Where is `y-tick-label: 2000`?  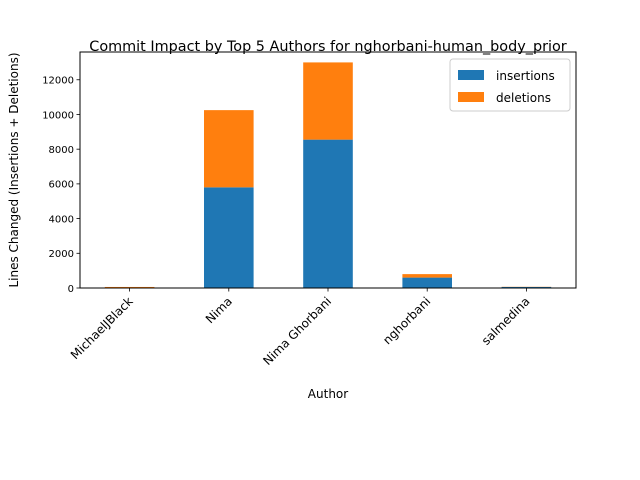
y-tick-label: 2000 is located at coordinates (61, 254).